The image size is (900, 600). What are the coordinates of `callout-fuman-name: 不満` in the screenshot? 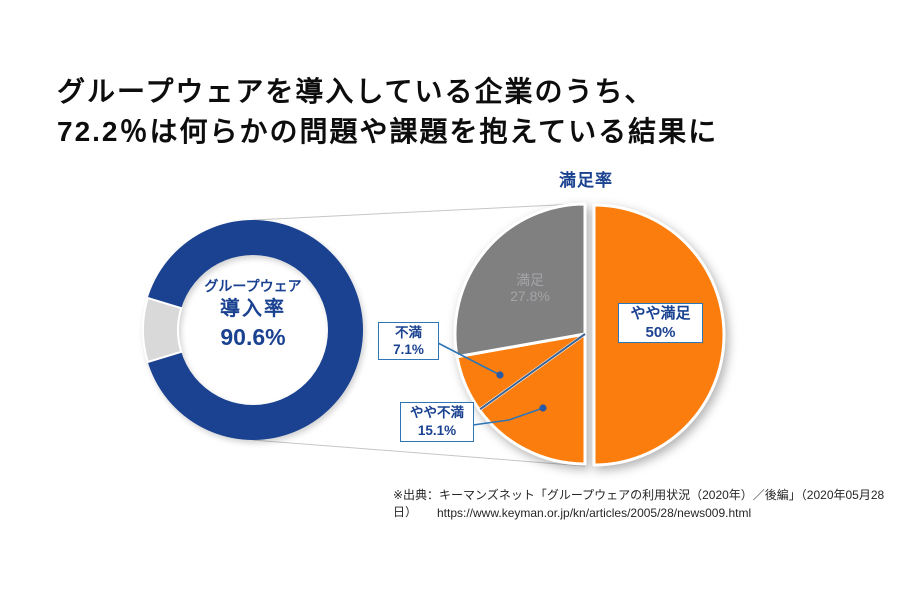 It's located at (408, 332).